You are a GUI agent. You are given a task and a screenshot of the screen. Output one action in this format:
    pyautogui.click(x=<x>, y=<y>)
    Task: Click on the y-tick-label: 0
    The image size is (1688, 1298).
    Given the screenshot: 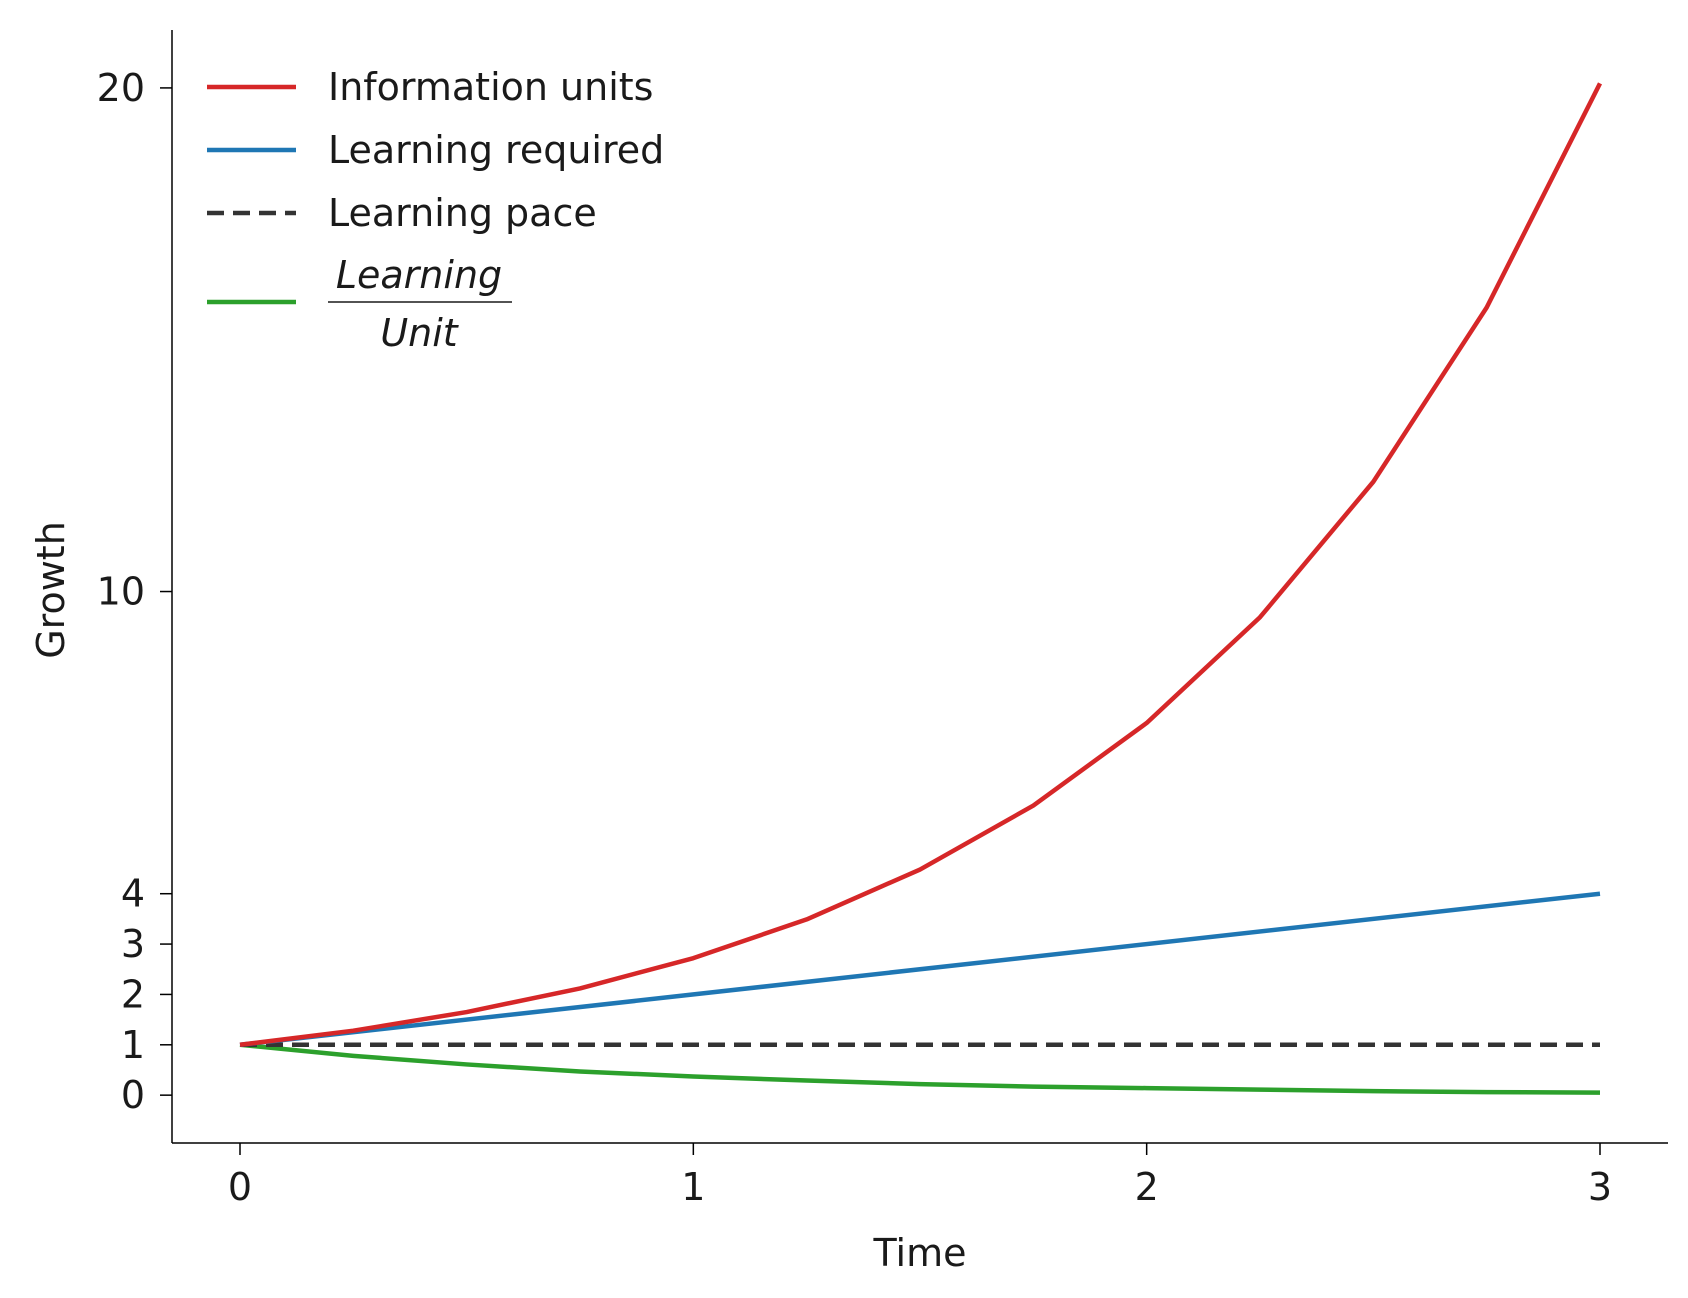 What is the action you would take?
    pyautogui.click(x=133, y=1095)
    